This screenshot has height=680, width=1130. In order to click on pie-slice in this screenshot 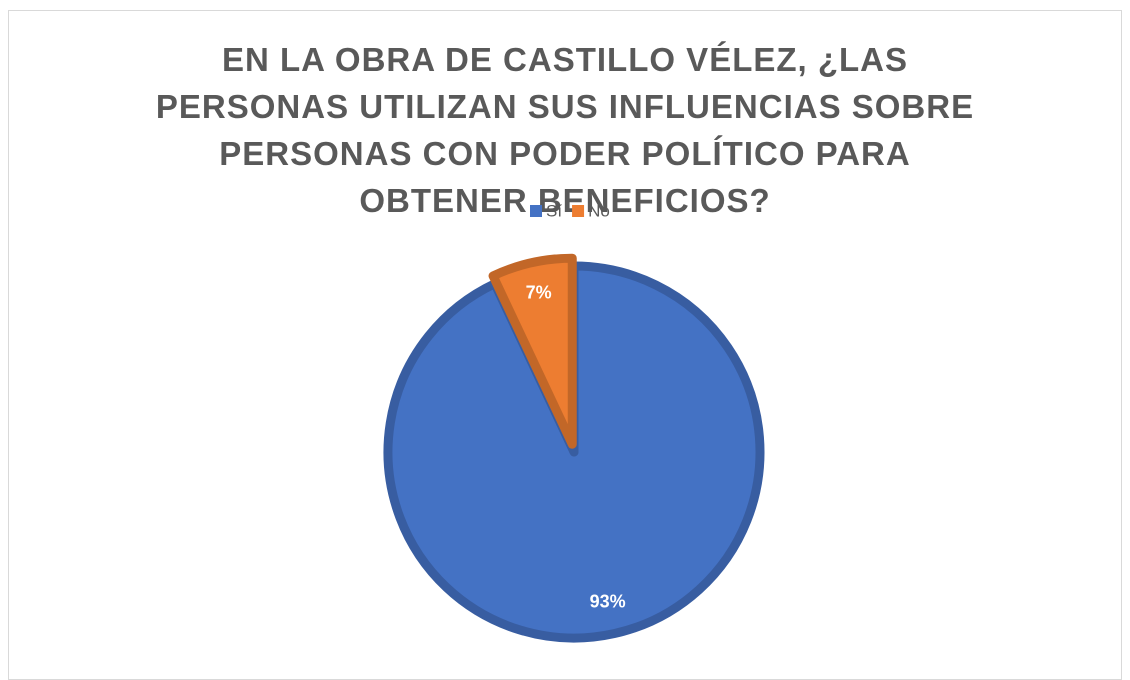, I will do `click(532, 351)`.